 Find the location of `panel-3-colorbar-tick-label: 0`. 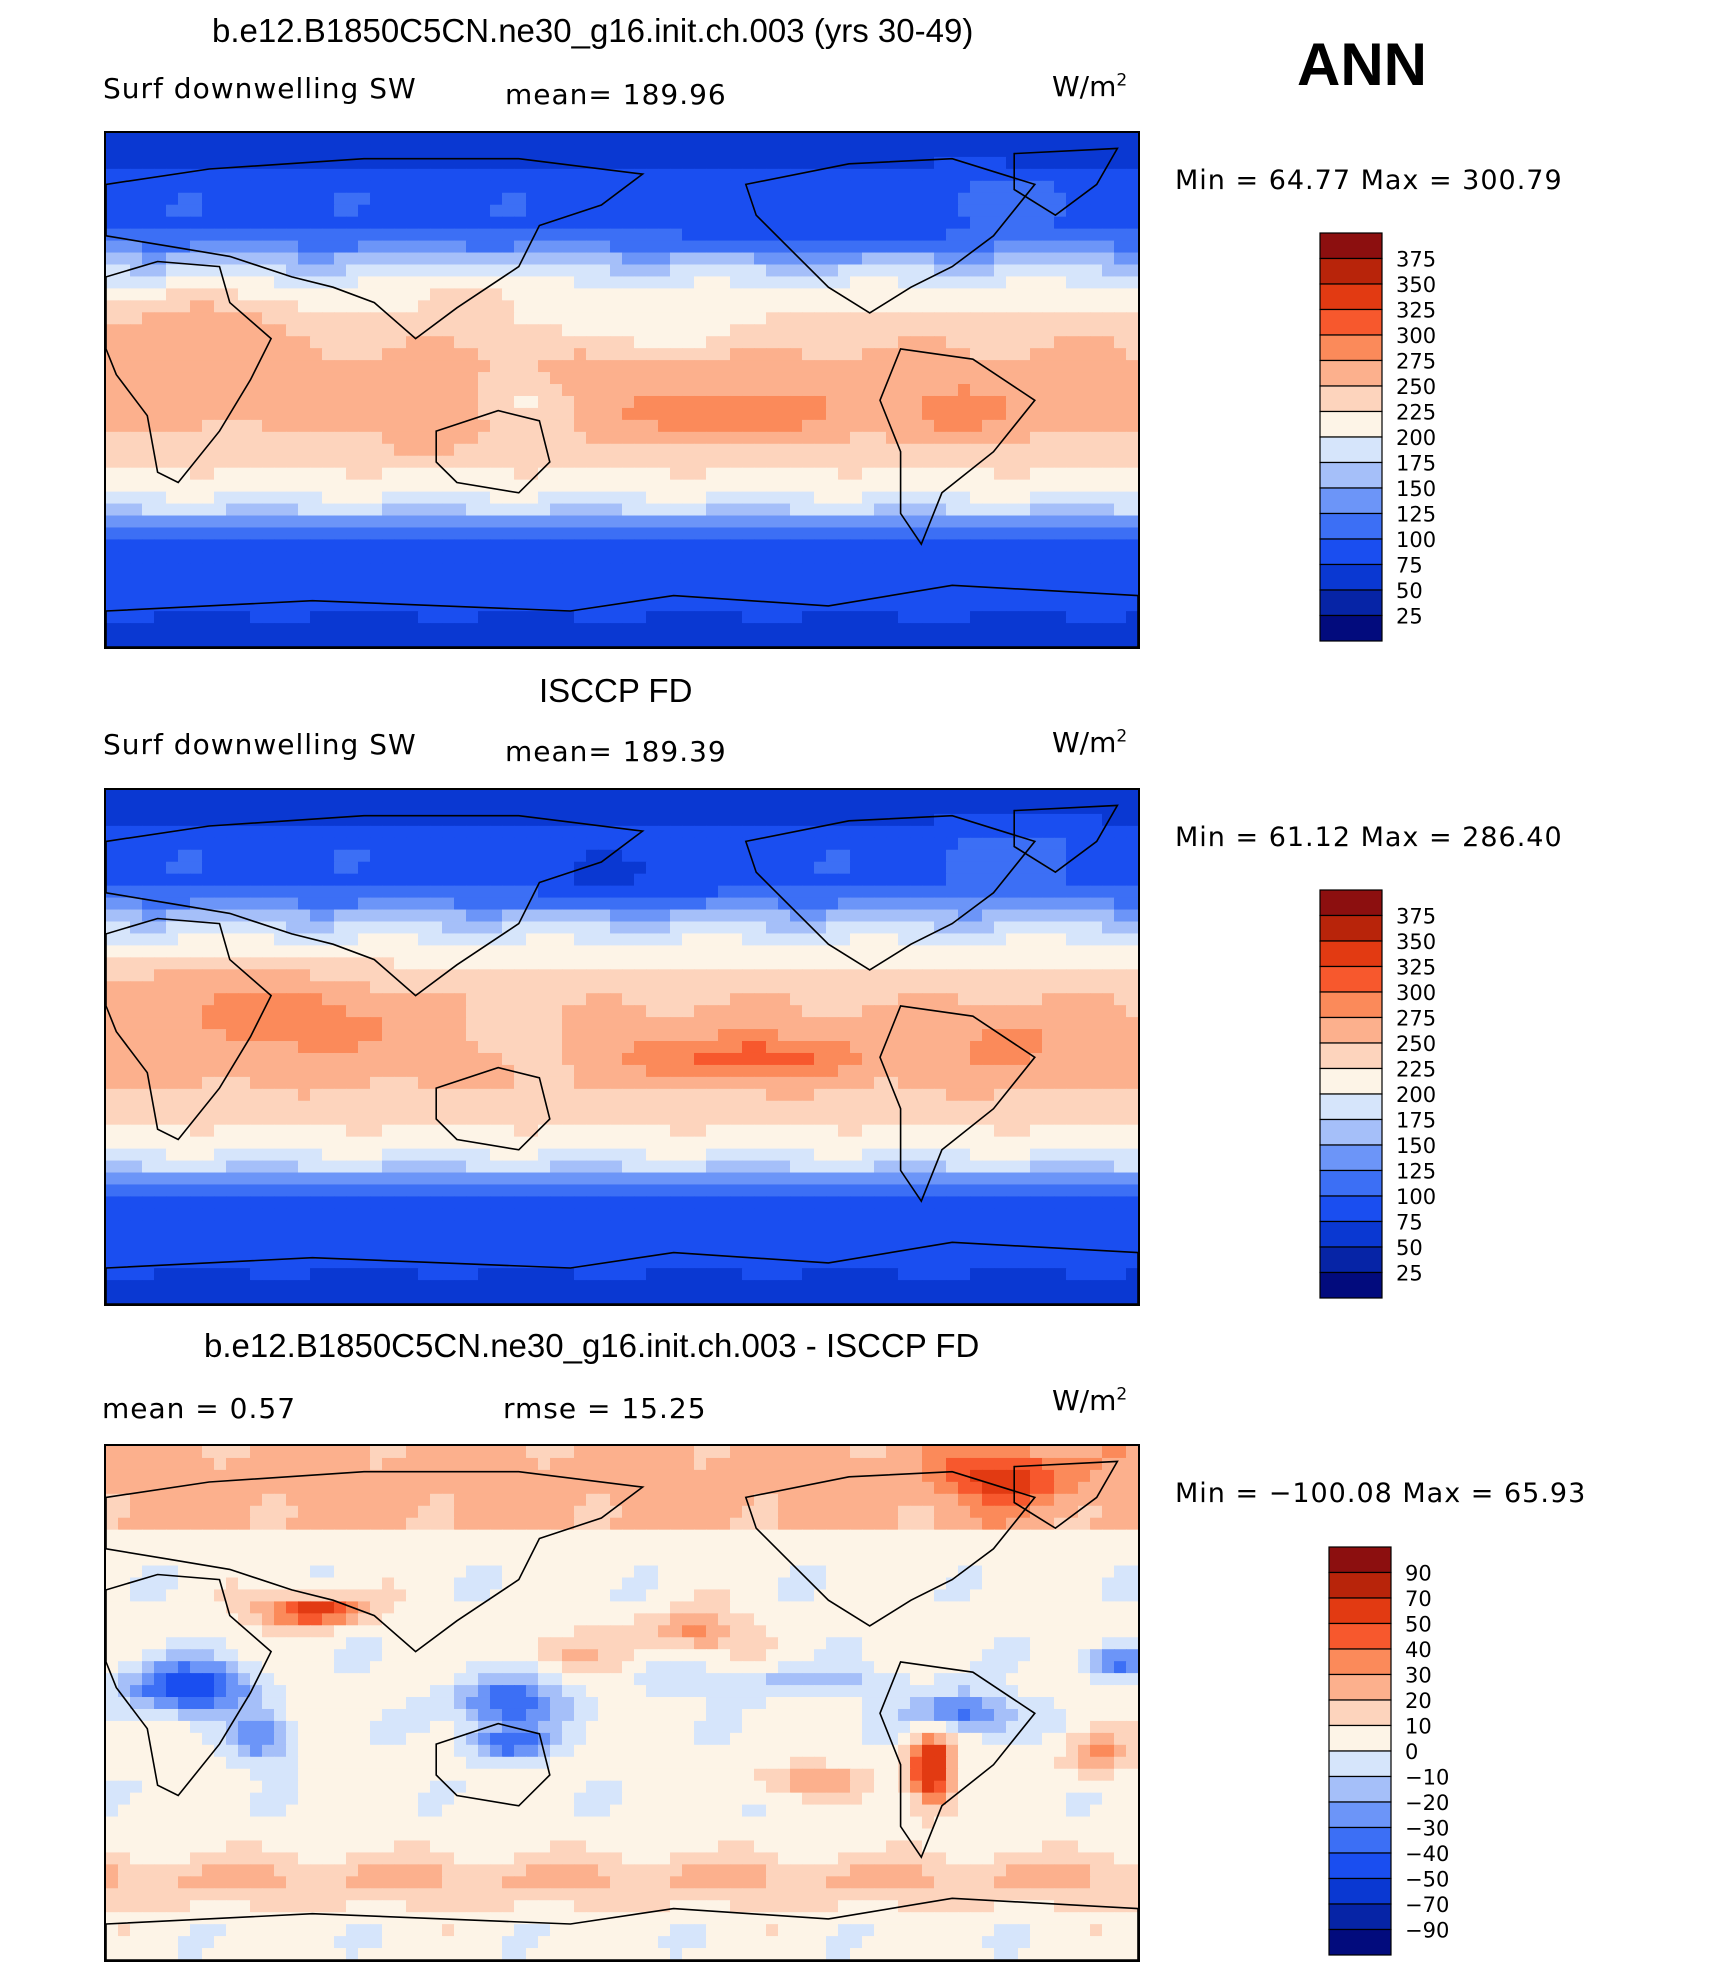

panel-3-colorbar-tick-label: 0 is located at coordinates (1411, 1752).